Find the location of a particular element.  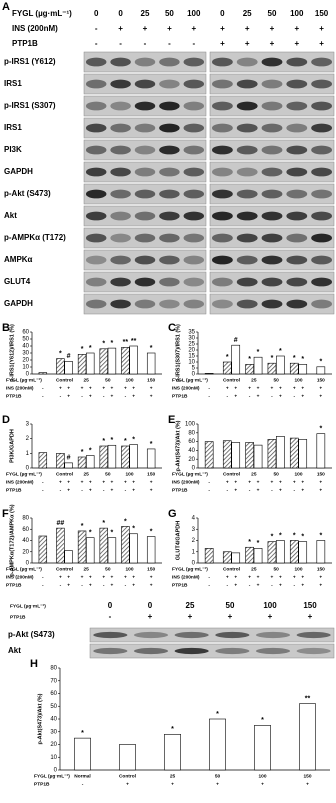

y-tick-label: 80 is located at coordinates (191, 433).